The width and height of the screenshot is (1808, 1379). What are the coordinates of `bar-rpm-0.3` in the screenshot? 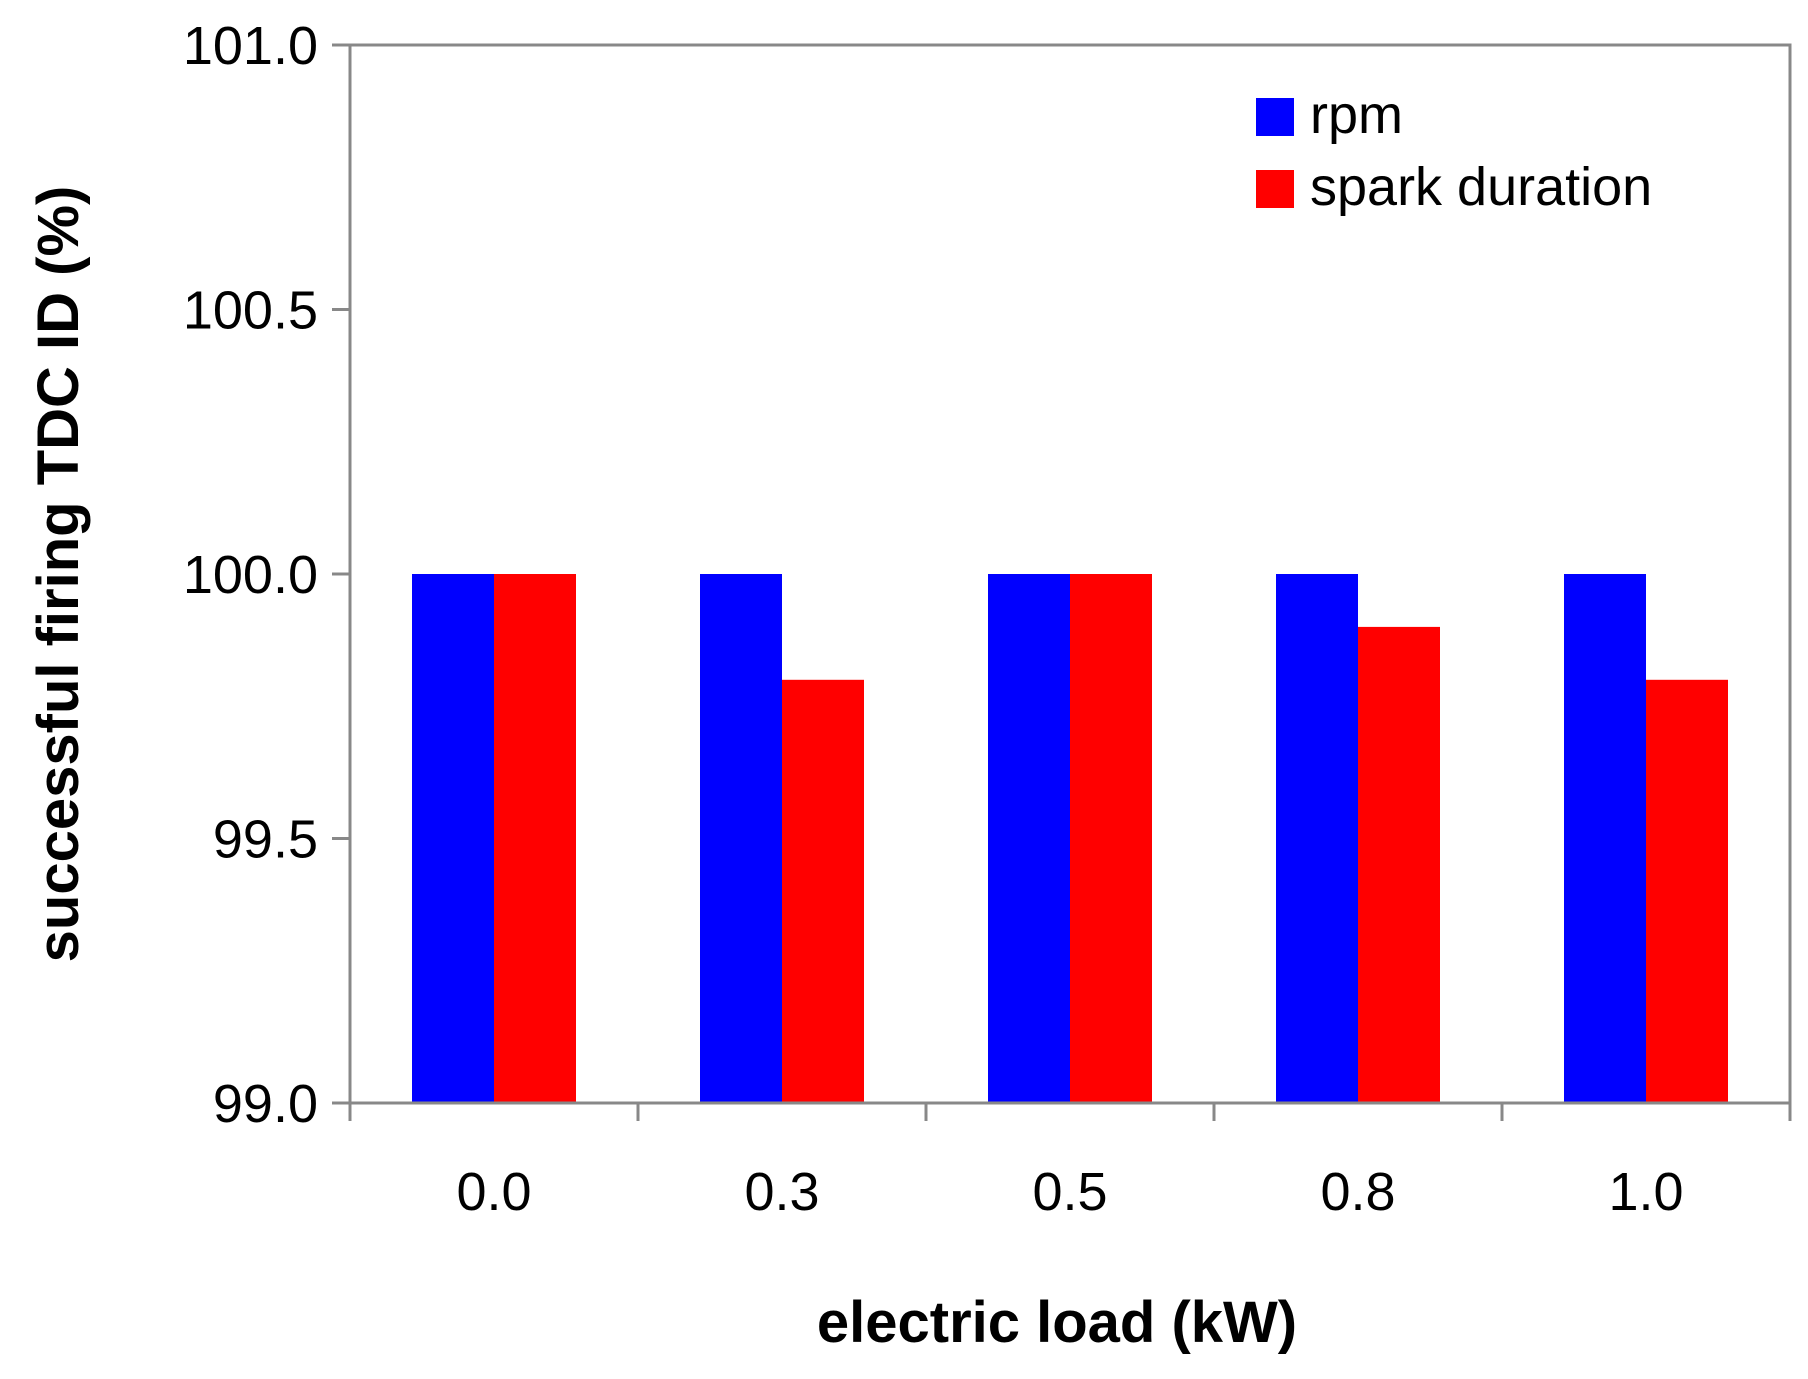 It's located at (741, 838).